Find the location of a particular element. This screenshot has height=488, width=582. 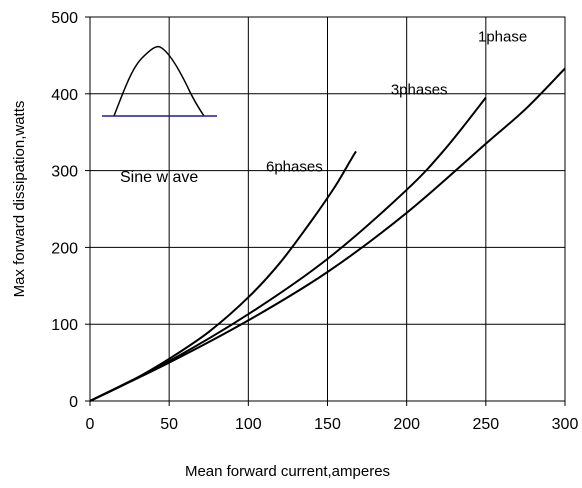

sine-wave-inset: Sine w ave is located at coordinates (159, 115).